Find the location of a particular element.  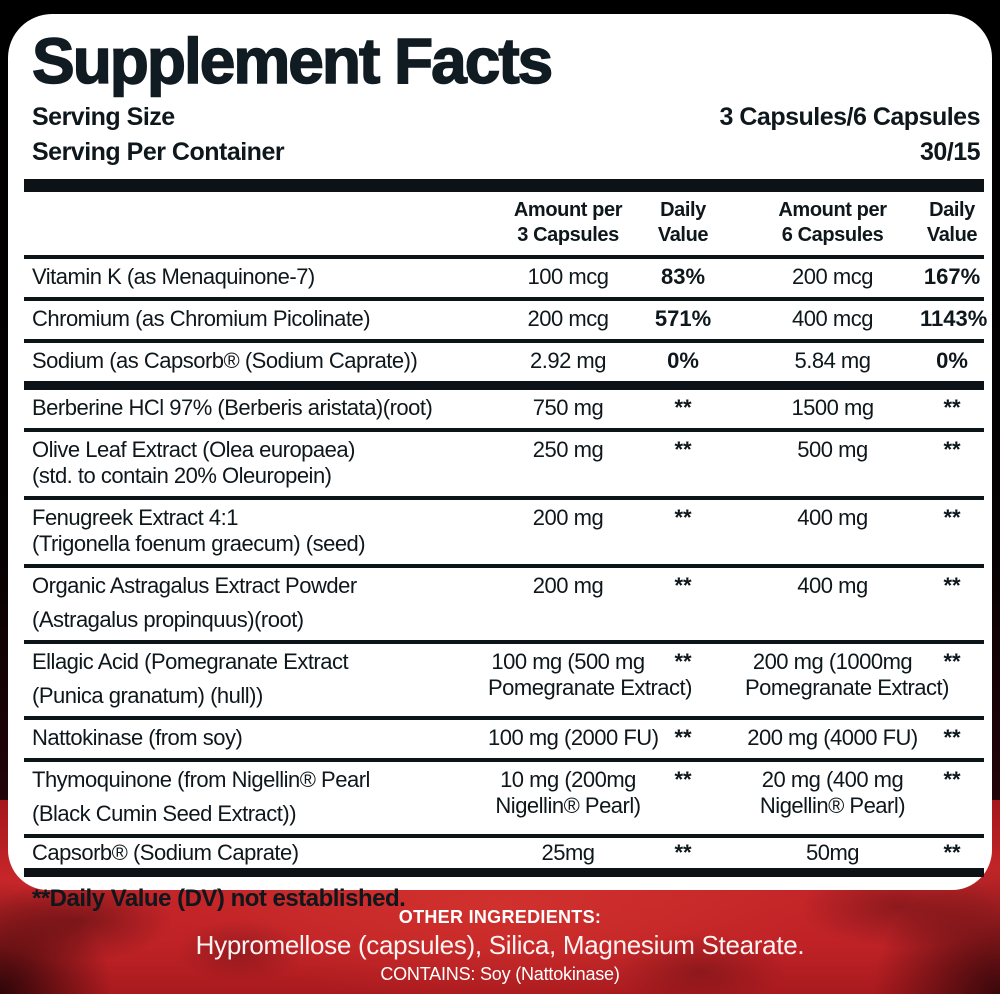

ingredient-name: Capsorb® (Sodium Caprate) is located at coordinates (165, 853).